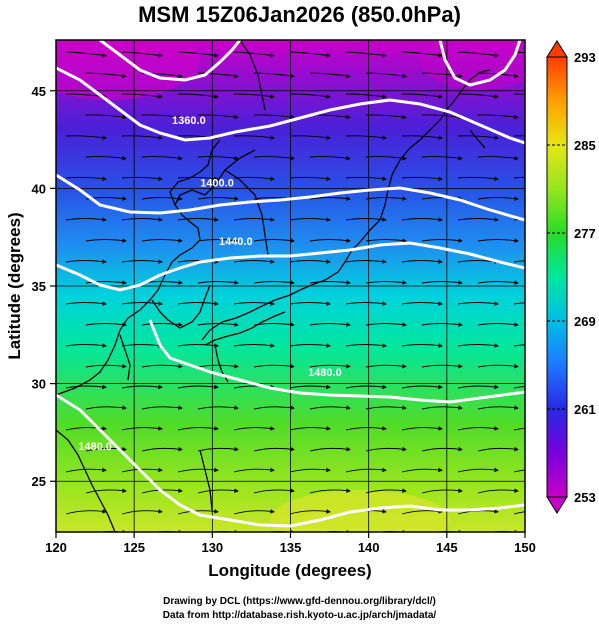 This screenshot has width=599, height=625. I want to click on y-tick-label: 25, so click(39, 481).